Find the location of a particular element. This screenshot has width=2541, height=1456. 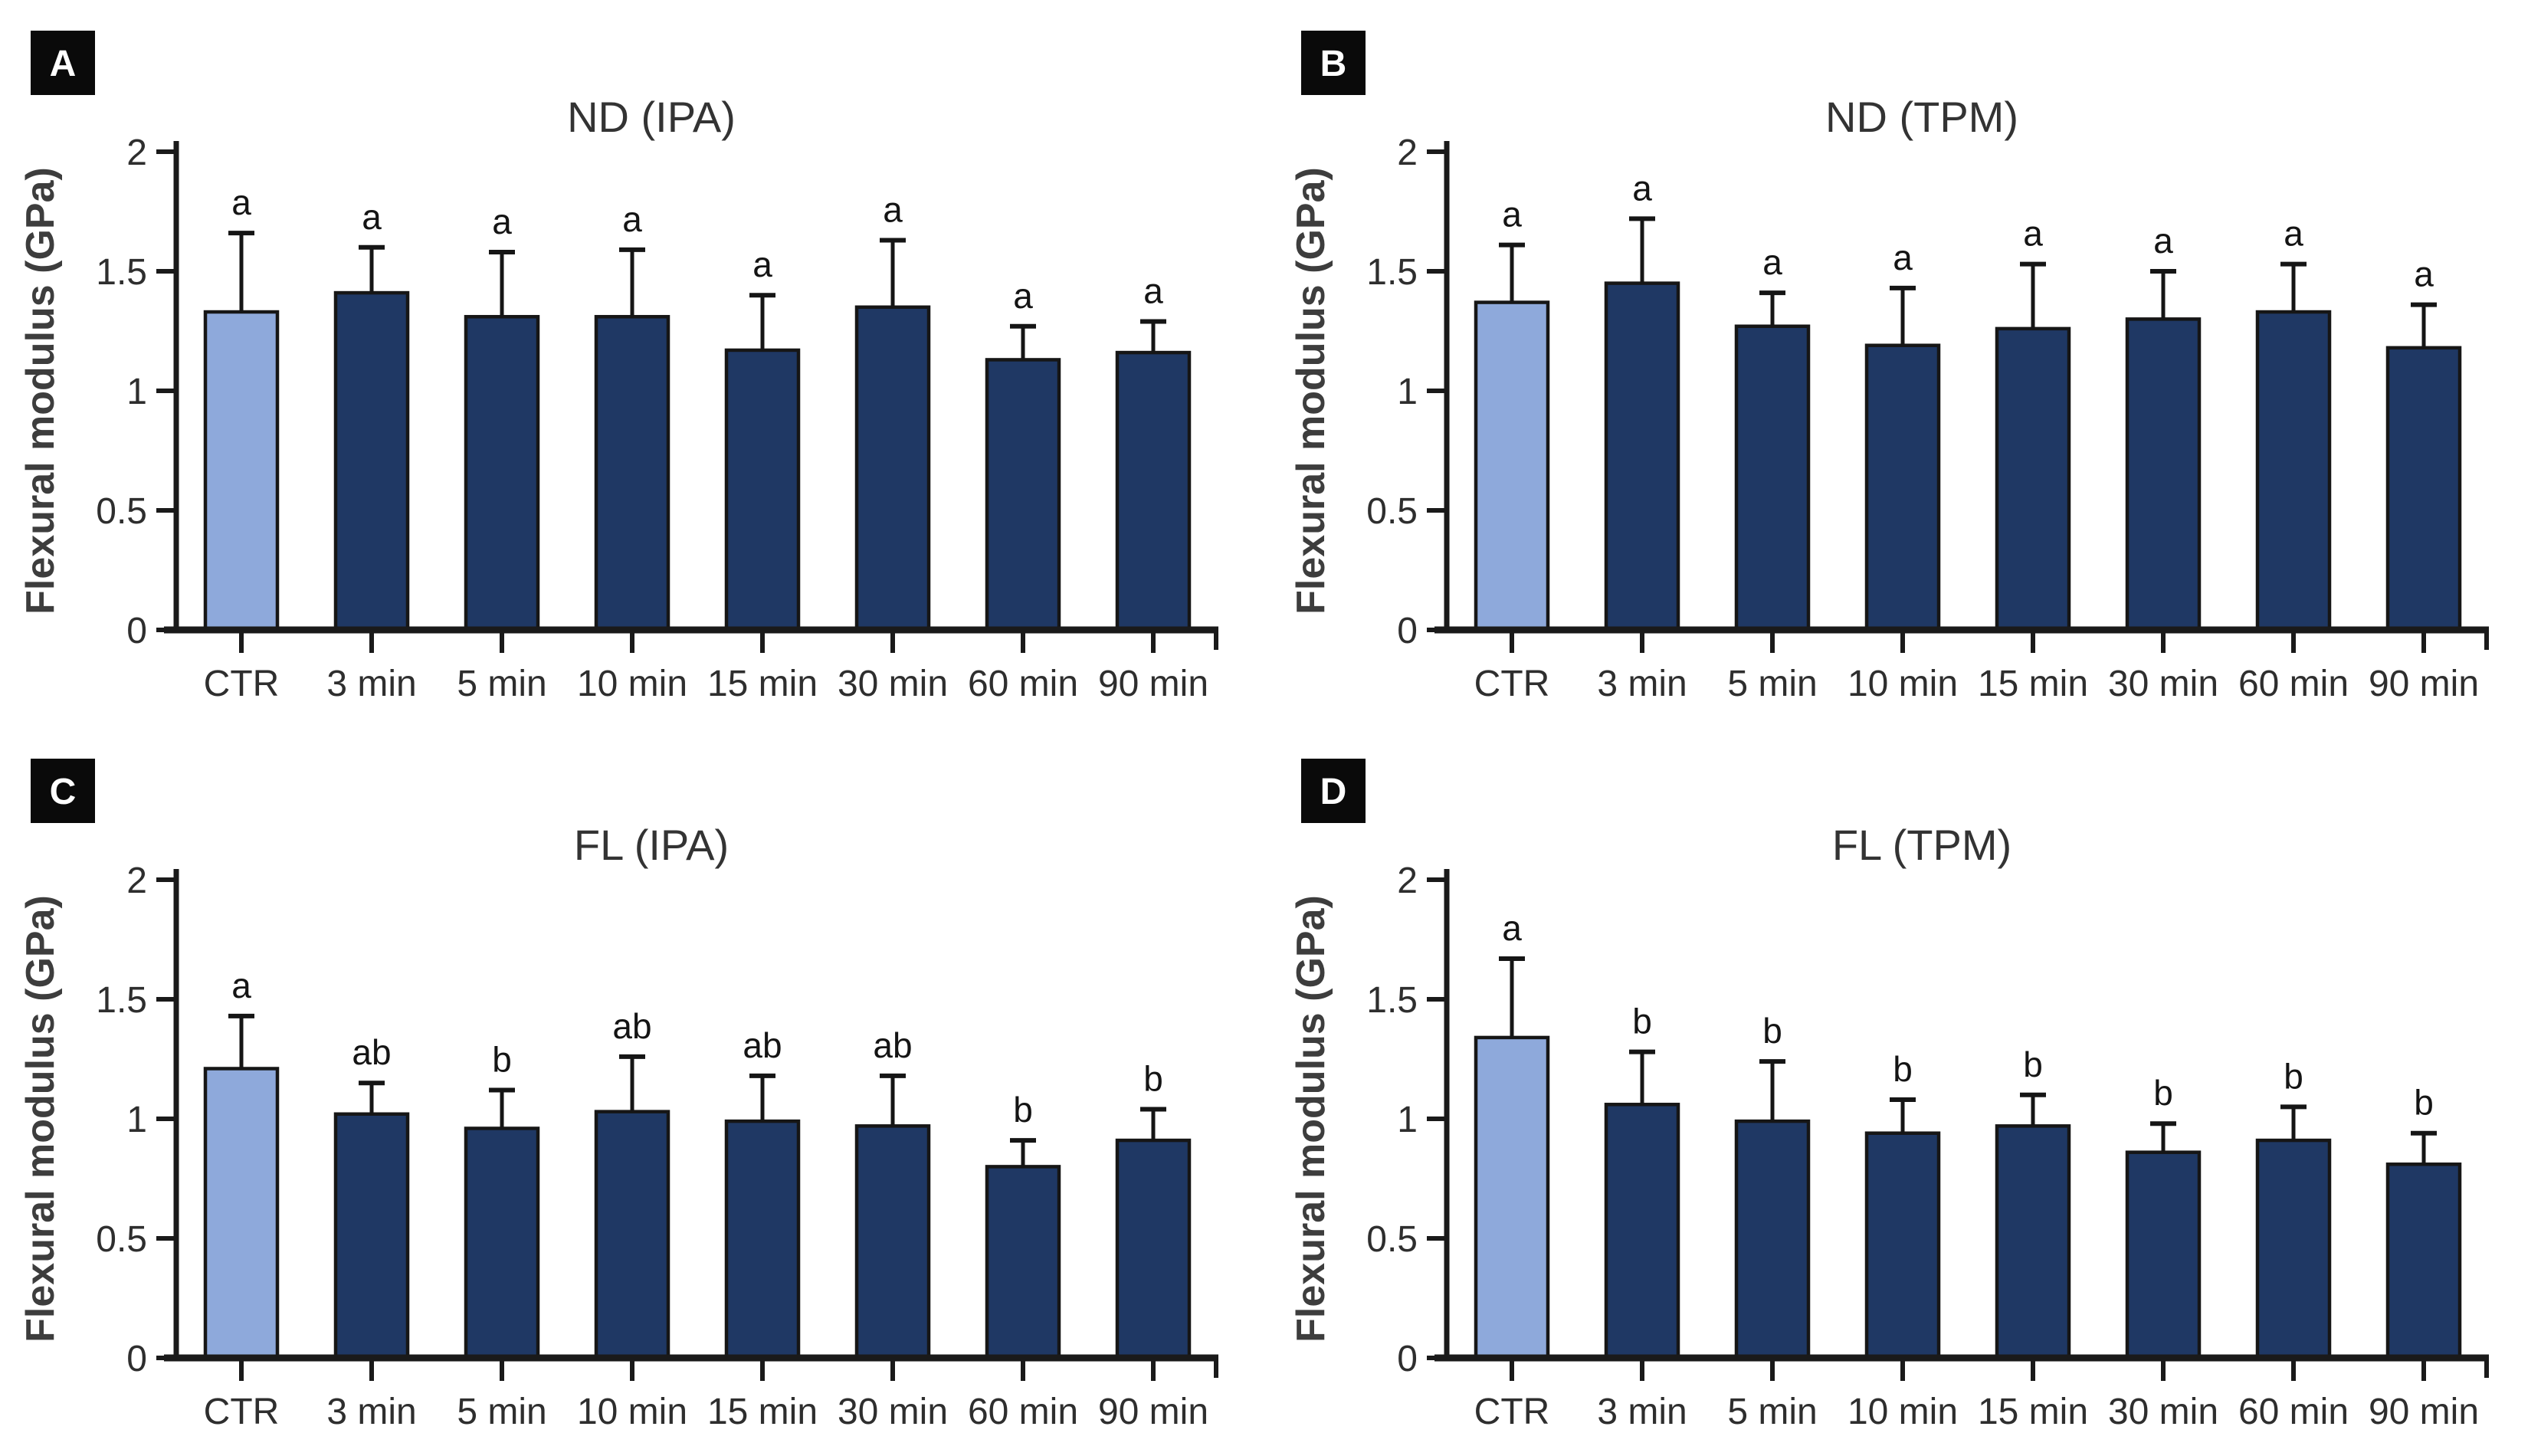

panel-title: ND (IPA) is located at coordinates (651, 117).